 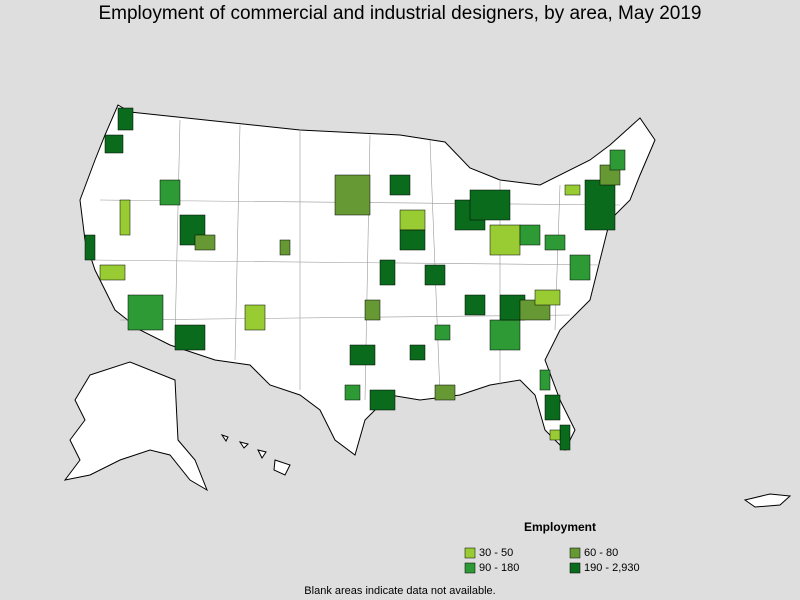 I want to click on legend-label: 190 - 2,930, so click(x=612, y=568).